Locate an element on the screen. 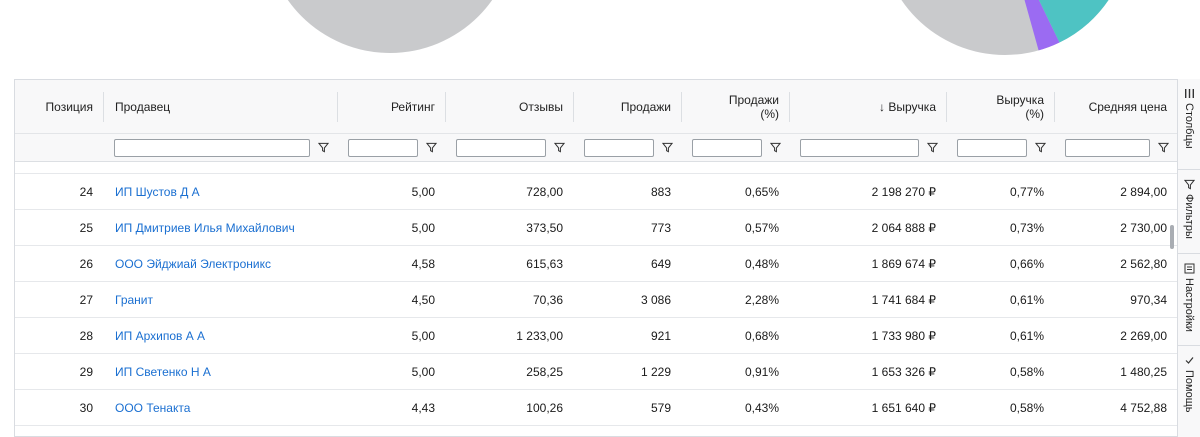 This screenshot has width=1200, height=437. cell-avg-price: 2 562,80 is located at coordinates (1143, 263).